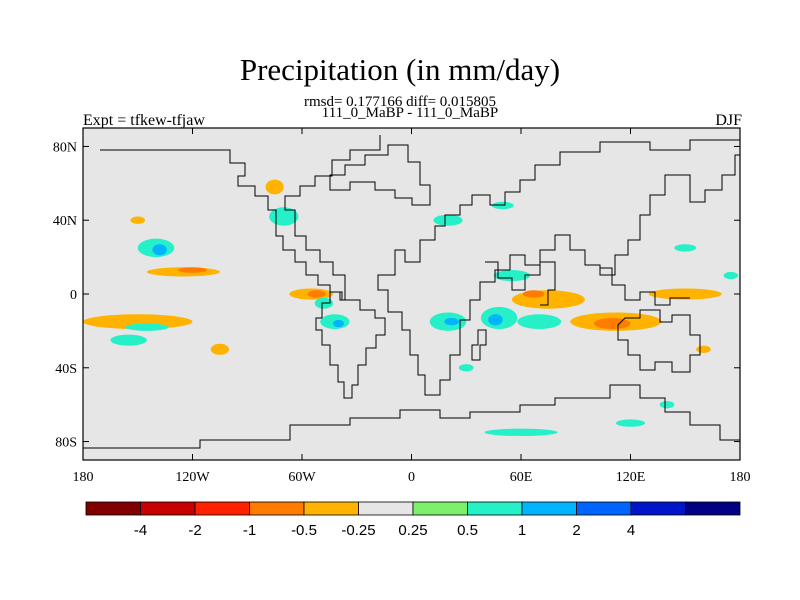  I want to click on colorbar-label-3: -0.5, so click(304, 530).